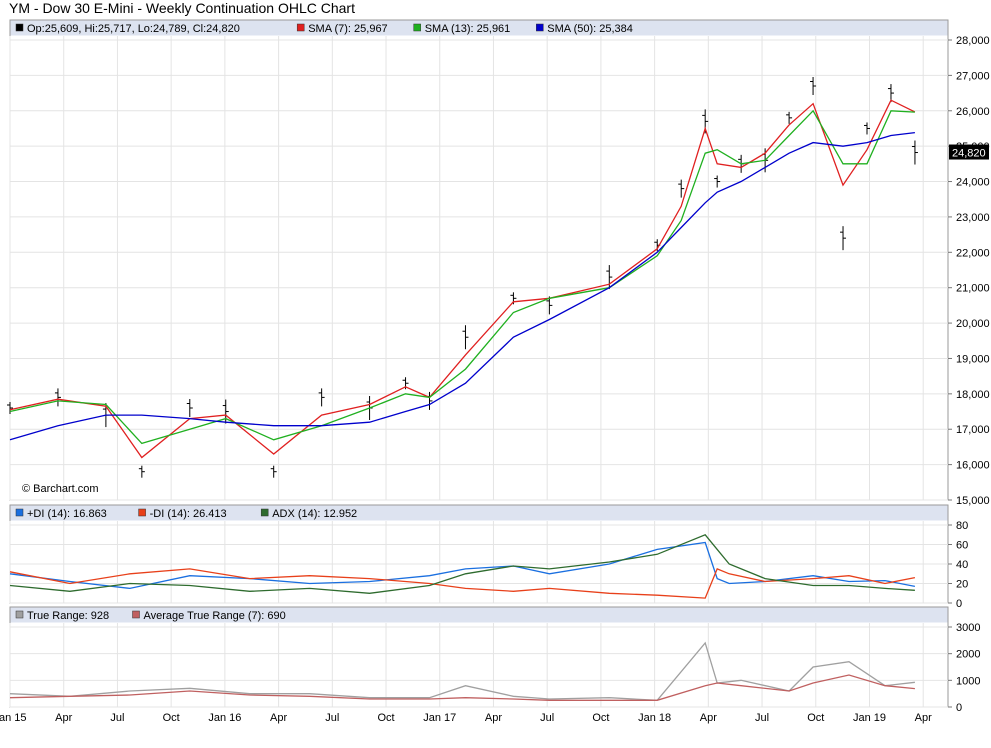 The width and height of the screenshot is (991, 748). What do you see at coordinates (973, 395) in the screenshot?
I see `y-tick-label: 18,000` at bounding box center [973, 395].